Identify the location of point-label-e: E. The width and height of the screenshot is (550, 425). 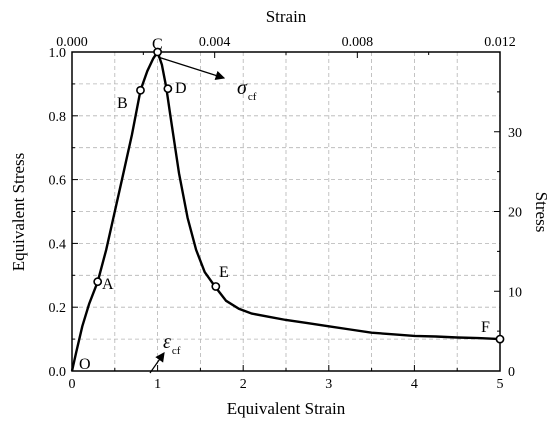
(224, 272).